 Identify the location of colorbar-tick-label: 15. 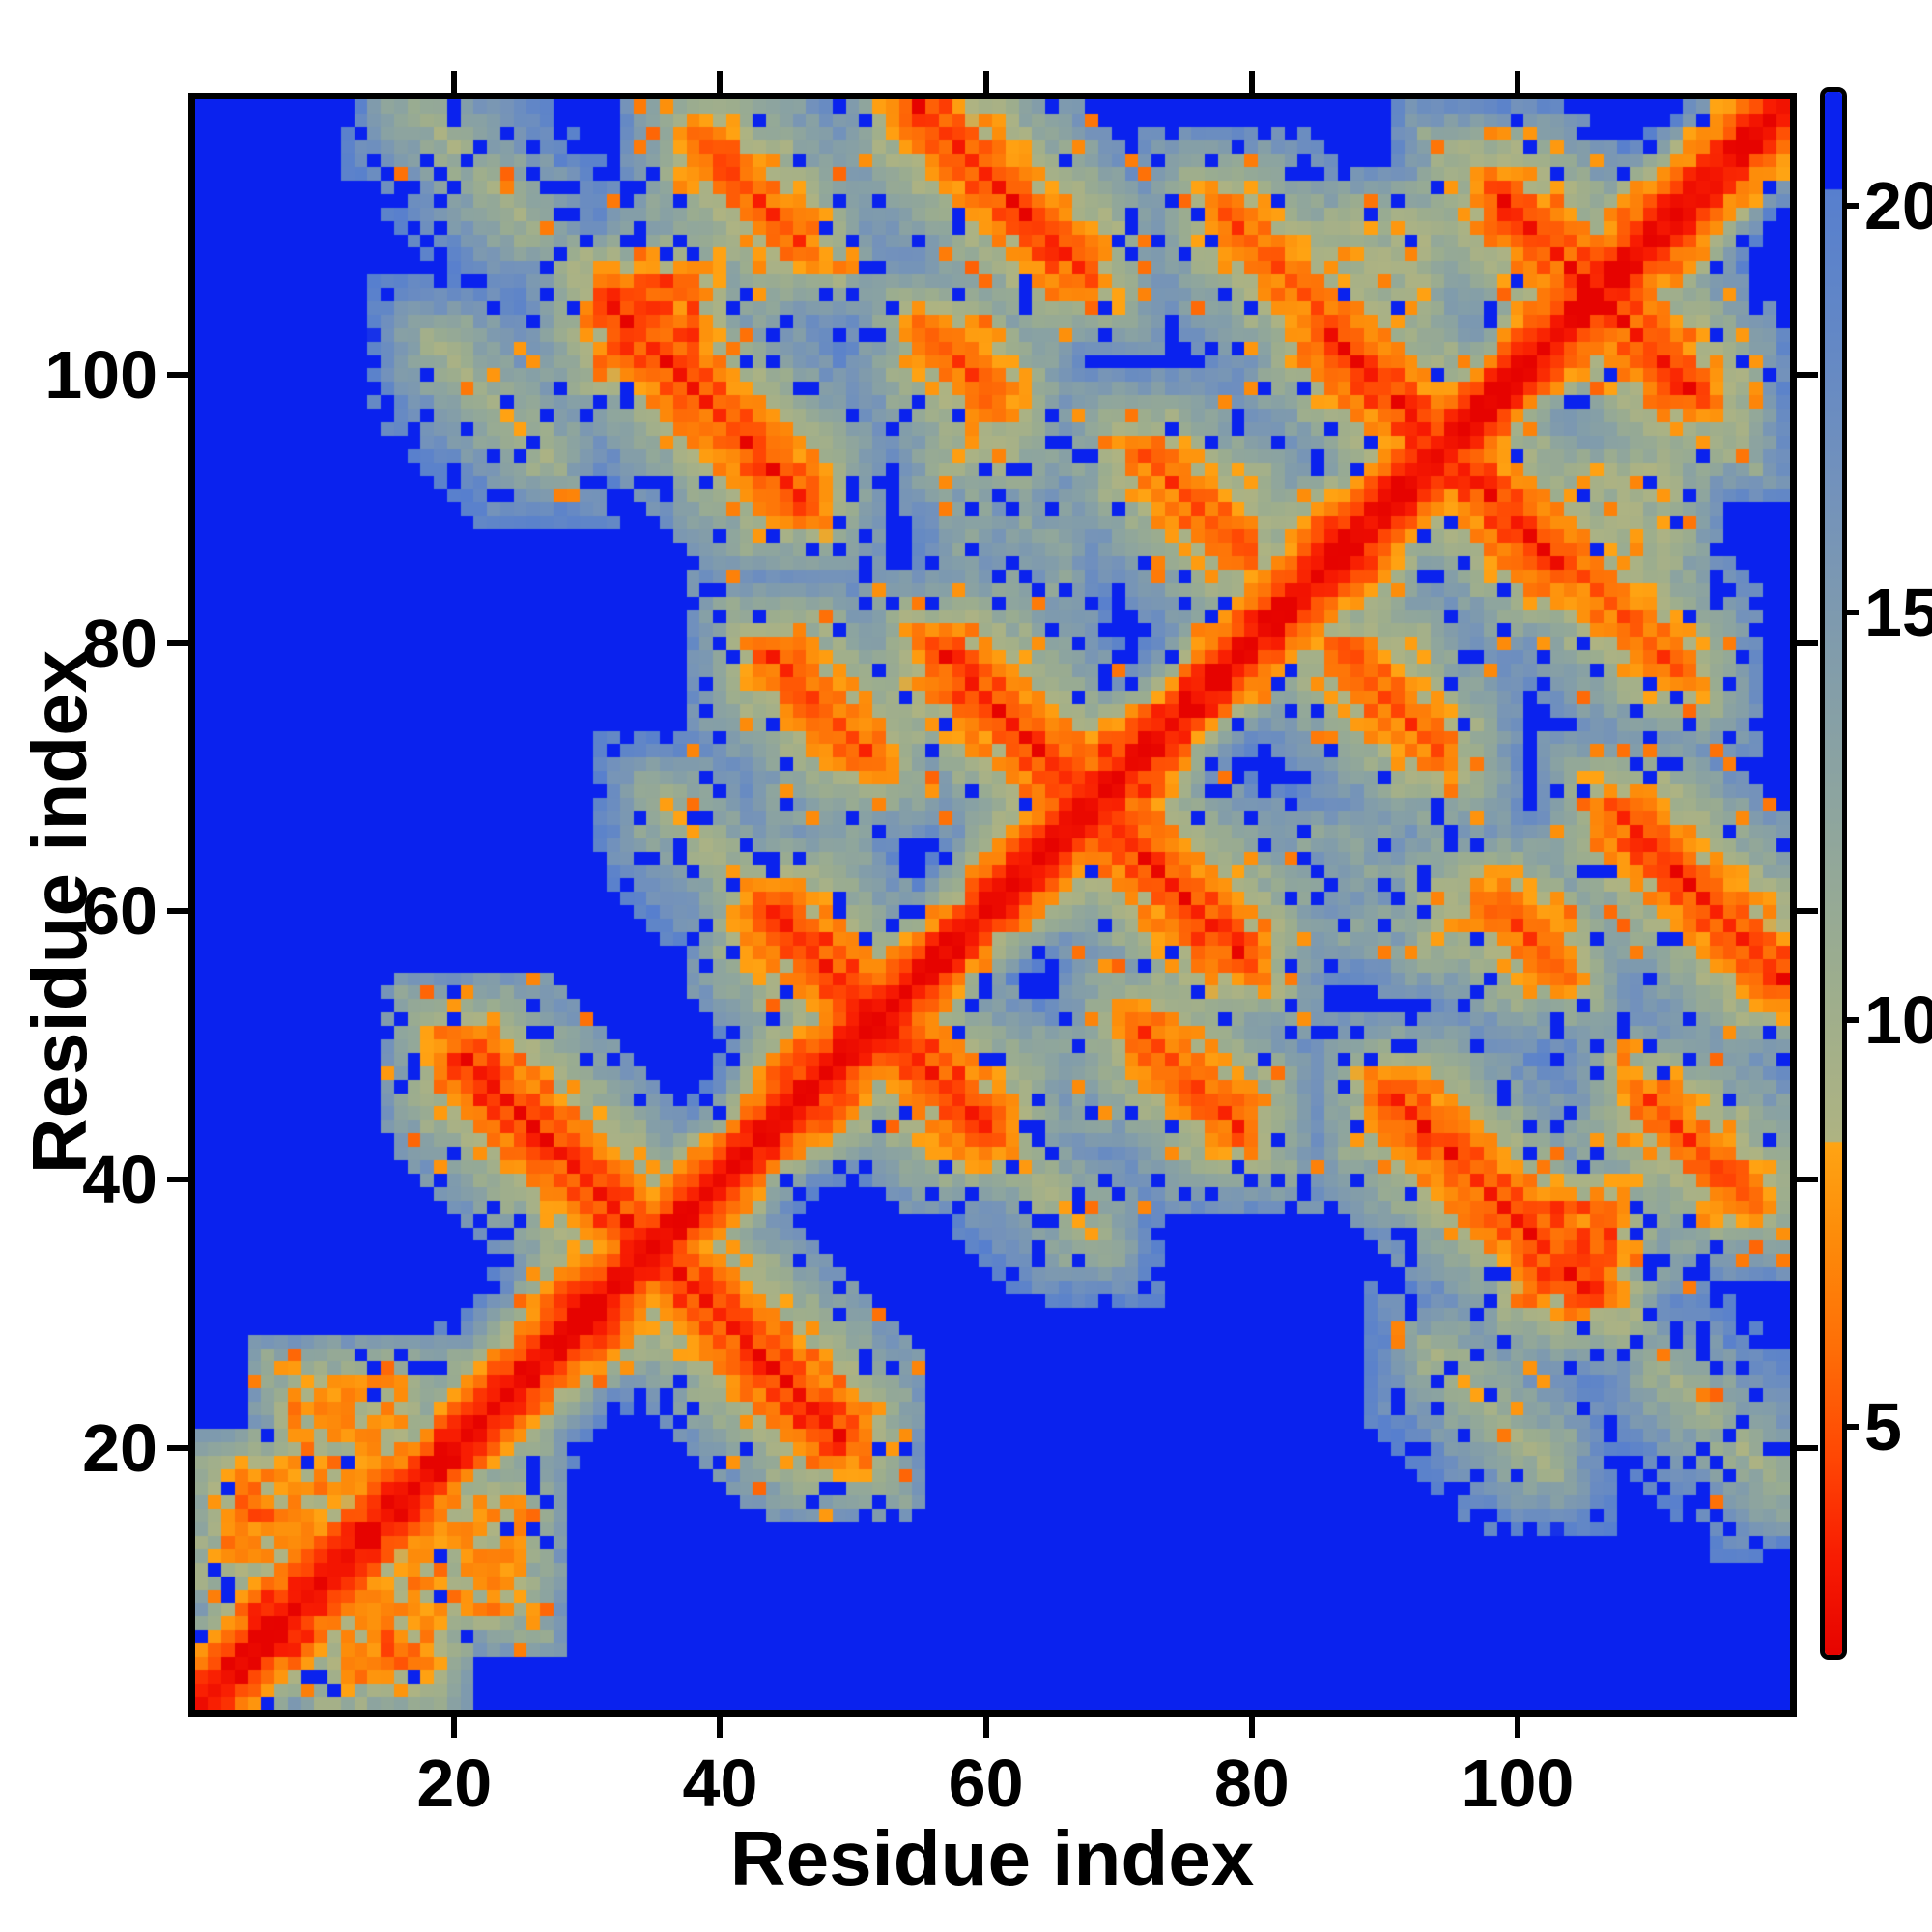
(1898, 613).